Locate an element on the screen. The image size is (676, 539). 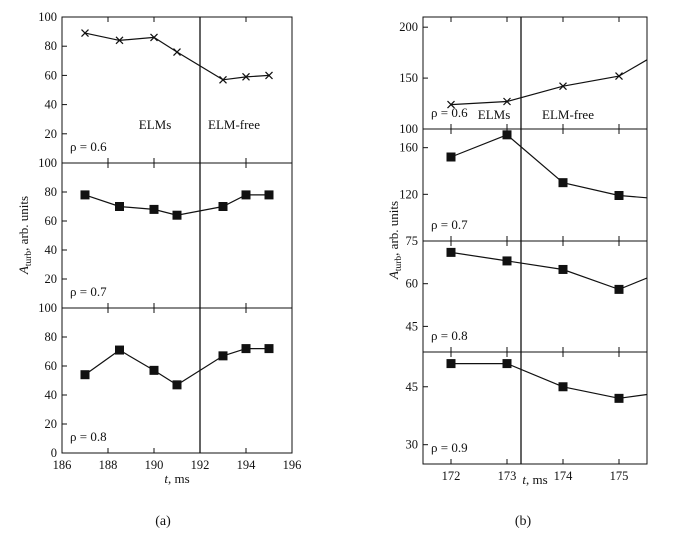
rho-label: ρ = 0.9 is located at coordinates (449, 447).